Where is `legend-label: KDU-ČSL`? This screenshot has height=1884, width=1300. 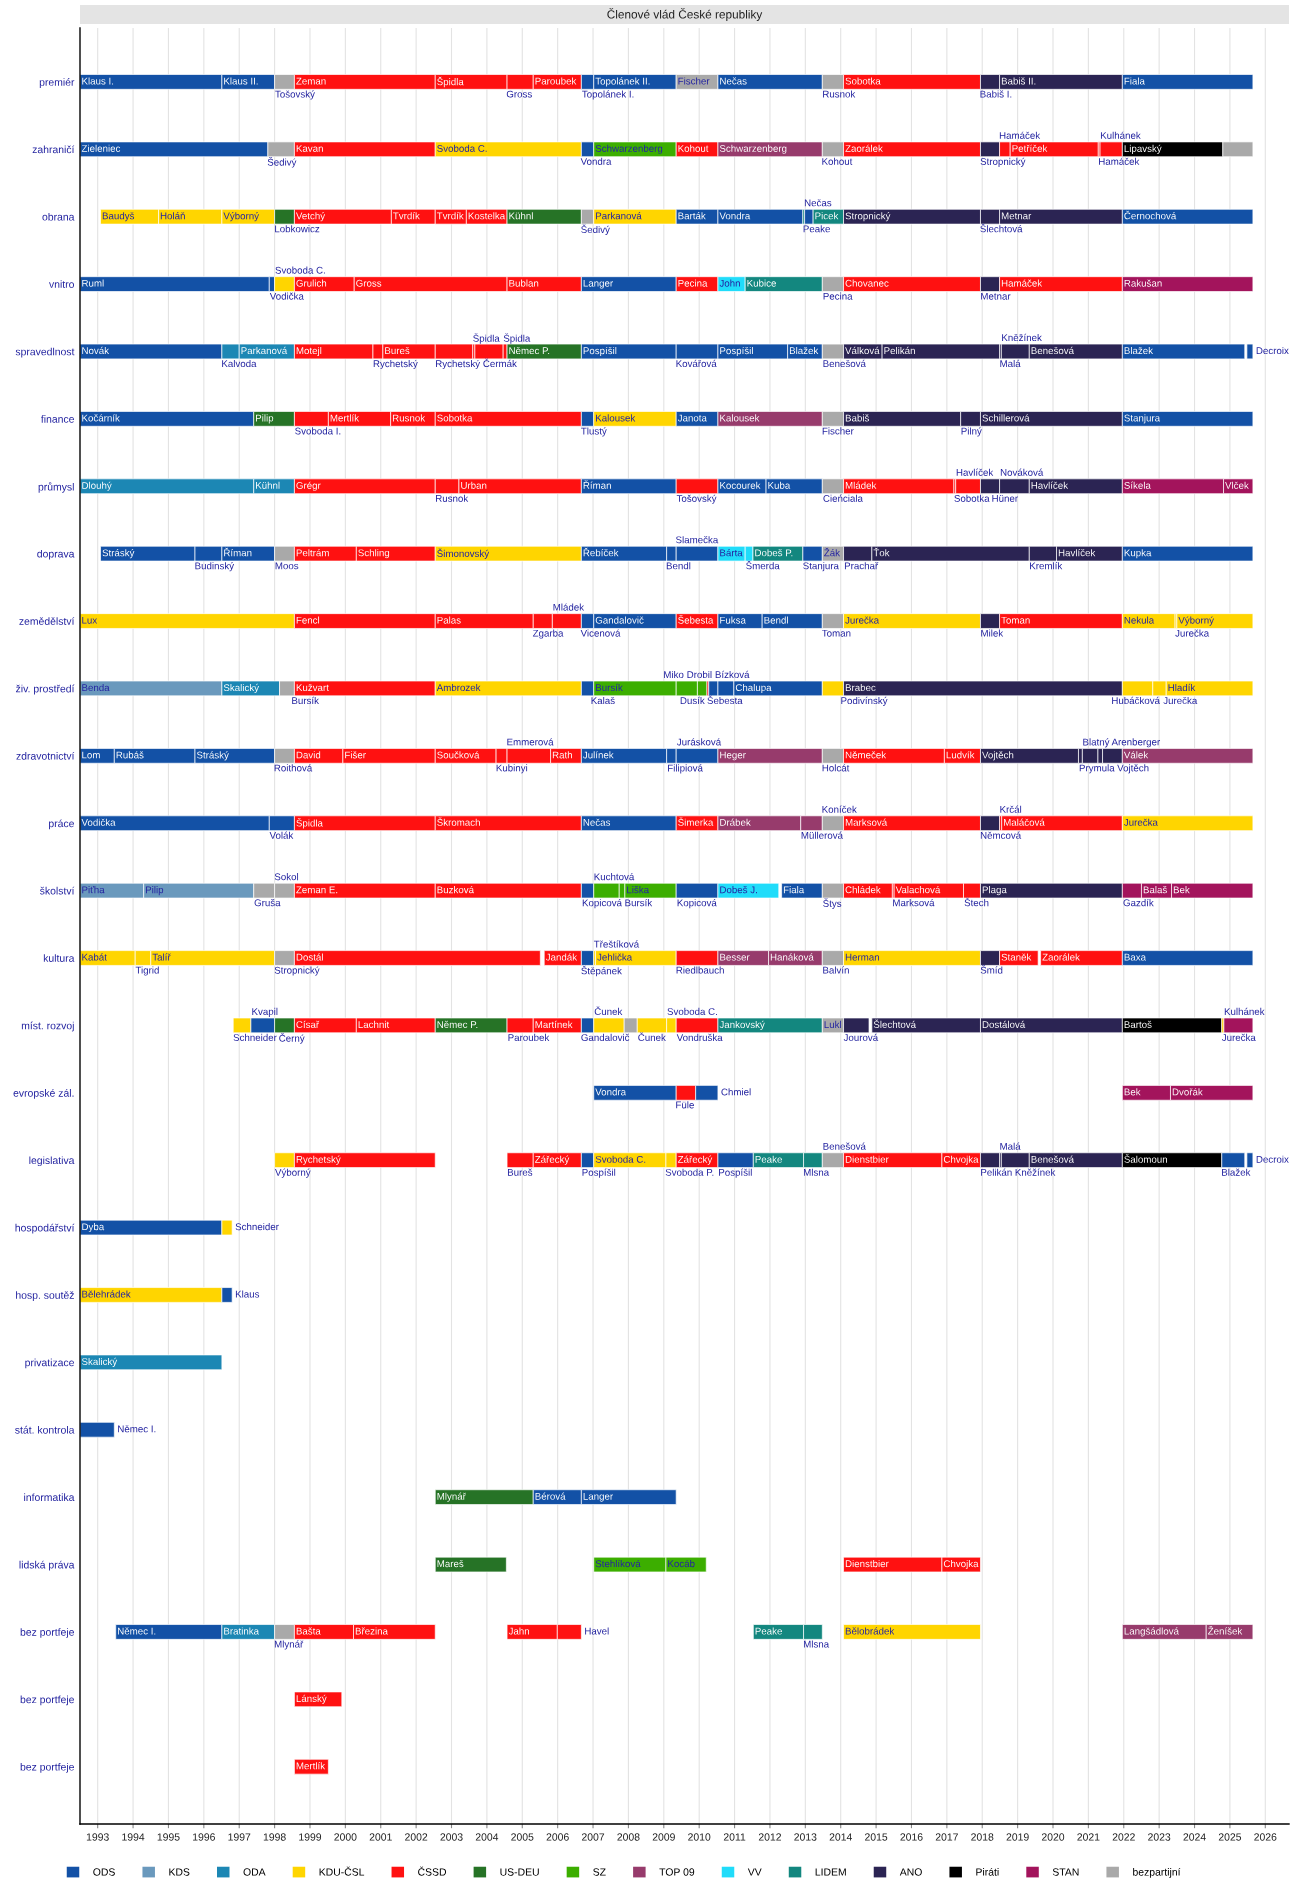
legend-label: KDU-ČSL is located at coordinates (342, 1871).